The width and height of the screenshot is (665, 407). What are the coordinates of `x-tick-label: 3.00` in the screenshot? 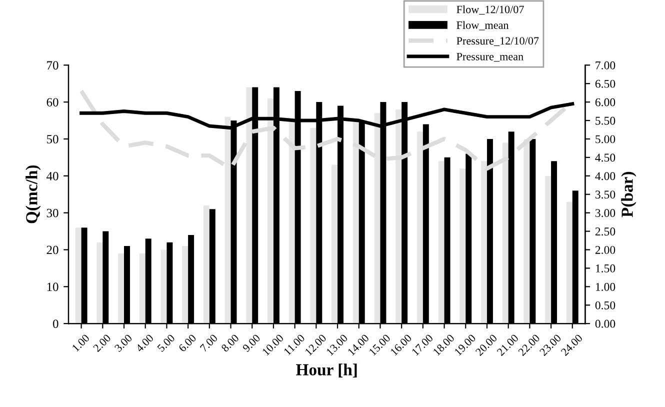 It's located at (123, 343).